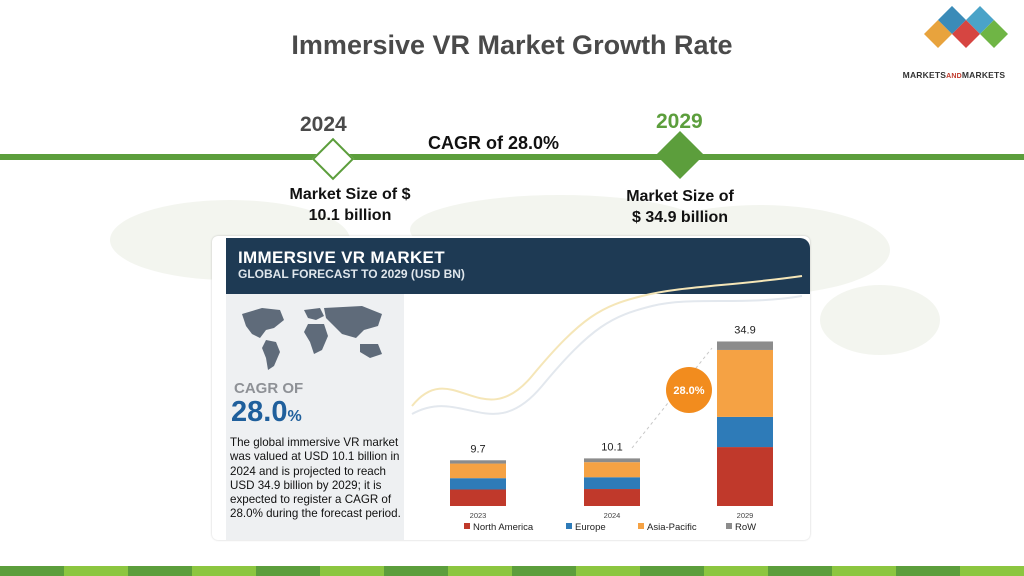 This screenshot has height=576, width=1024. I want to click on bar-segment-asia-pacific-2023, so click(478, 471).